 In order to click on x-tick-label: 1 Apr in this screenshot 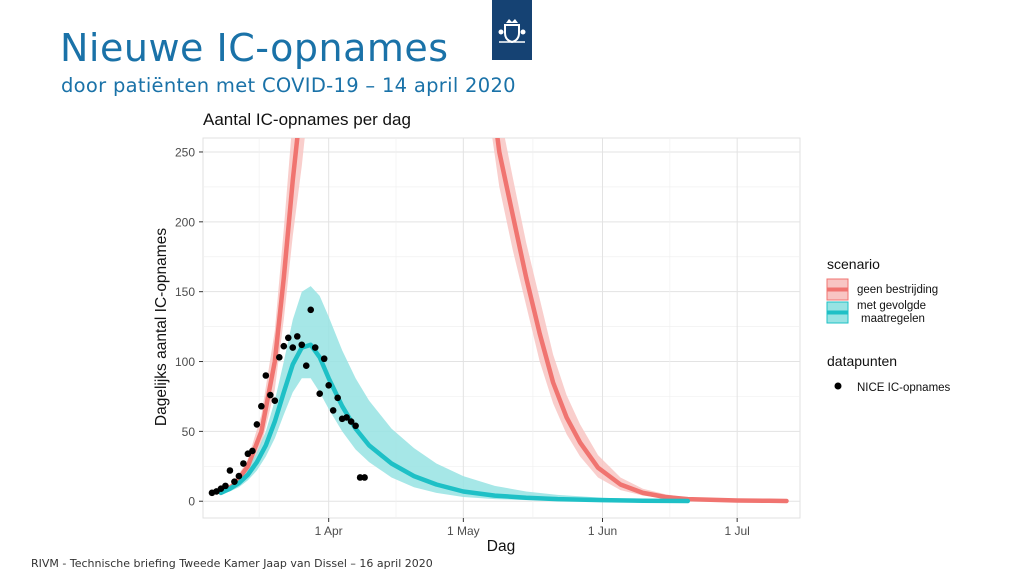, I will do `click(329, 531)`.